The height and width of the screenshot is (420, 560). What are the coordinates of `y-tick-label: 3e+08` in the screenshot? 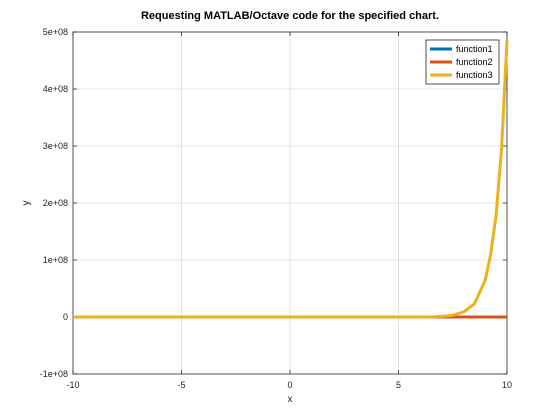 It's located at (55, 146).